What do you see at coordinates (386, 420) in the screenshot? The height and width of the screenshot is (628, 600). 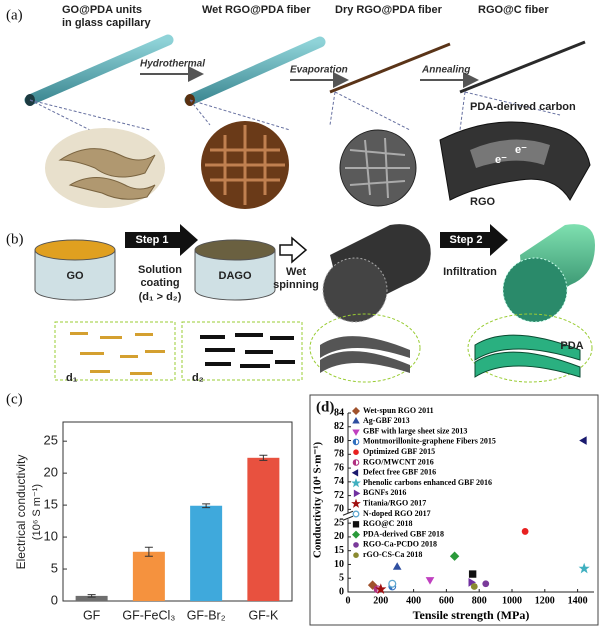 I see `legend-label: Ag-GBF 2013` at bounding box center [386, 420].